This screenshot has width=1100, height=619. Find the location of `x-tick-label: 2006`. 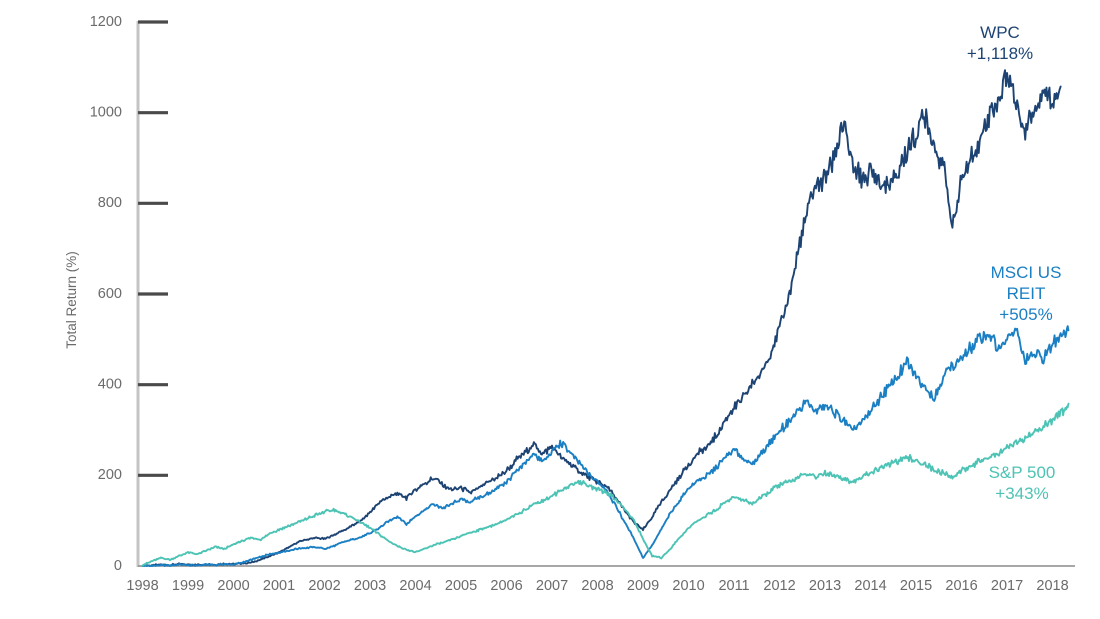

x-tick-label: 2006 is located at coordinates (506, 586).